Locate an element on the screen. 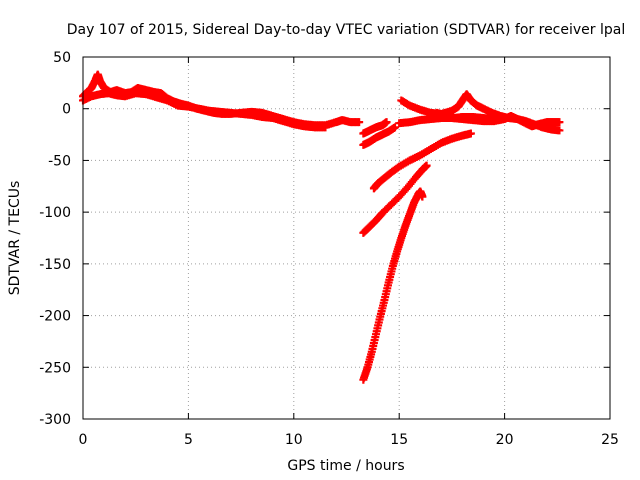 The height and width of the screenshot is (480, 640). x-axis-label: GPS time / hours is located at coordinates (345, 466).